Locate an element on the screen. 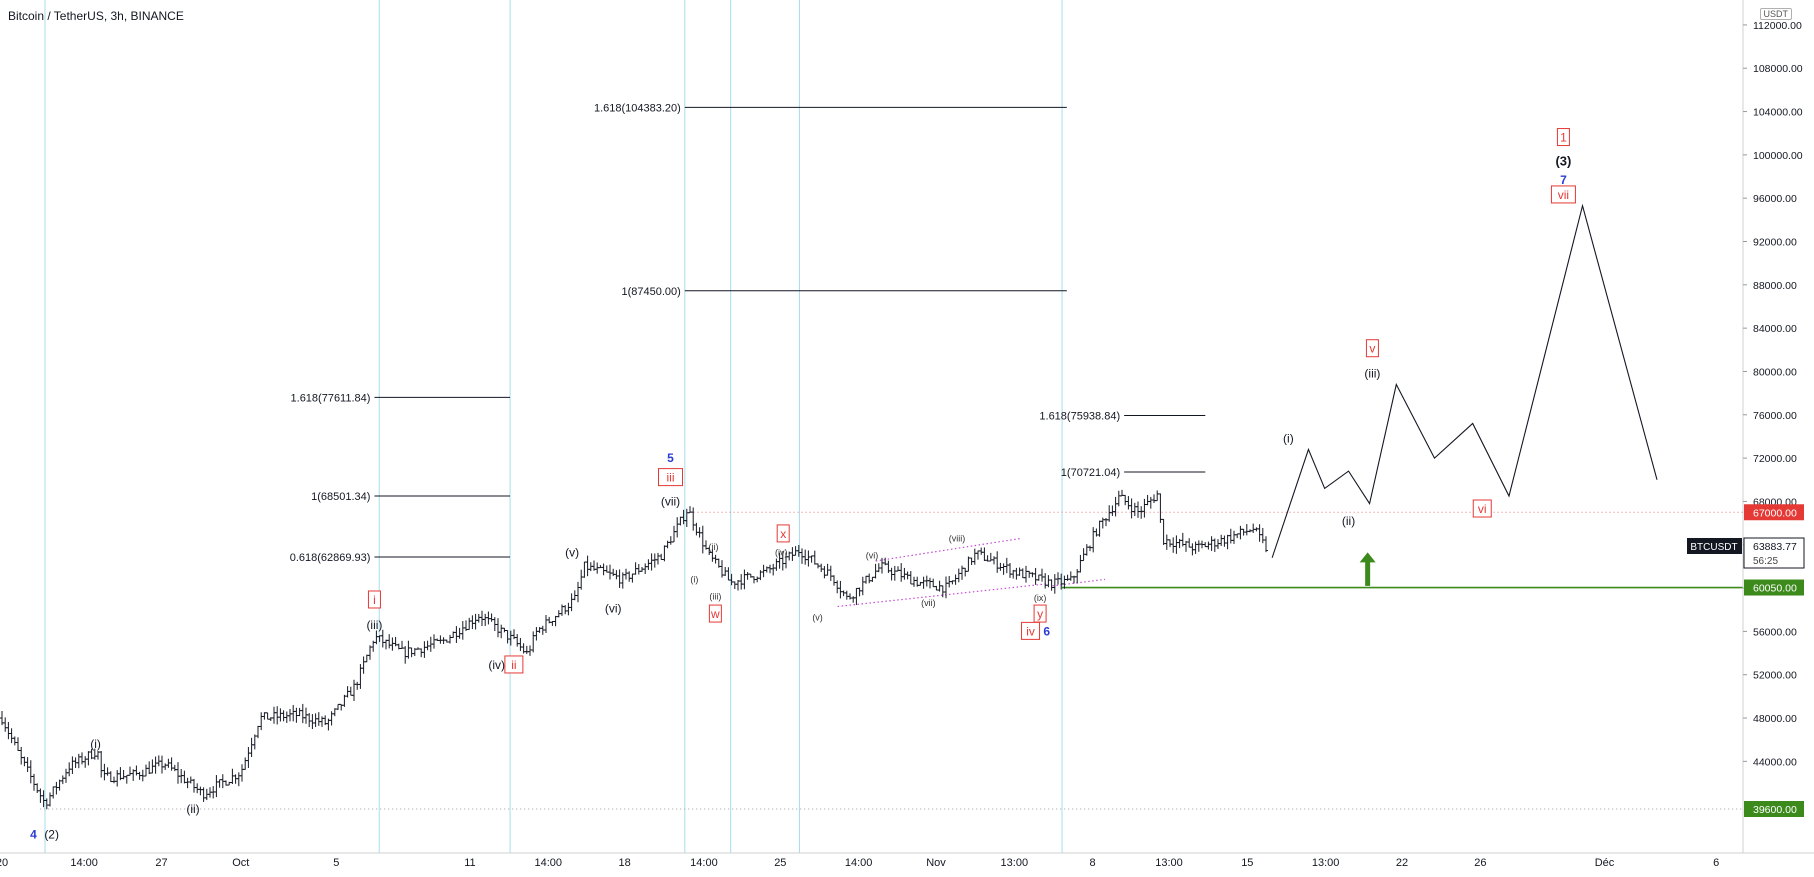 The image size is (1814, 877). current-price-text: 63883.77 is located at coordinates (1775, 547).